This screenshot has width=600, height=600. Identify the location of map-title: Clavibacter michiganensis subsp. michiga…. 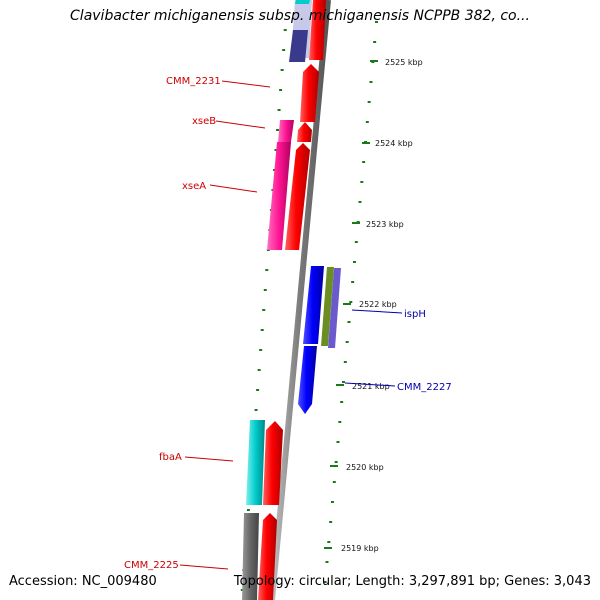
(300, 16).